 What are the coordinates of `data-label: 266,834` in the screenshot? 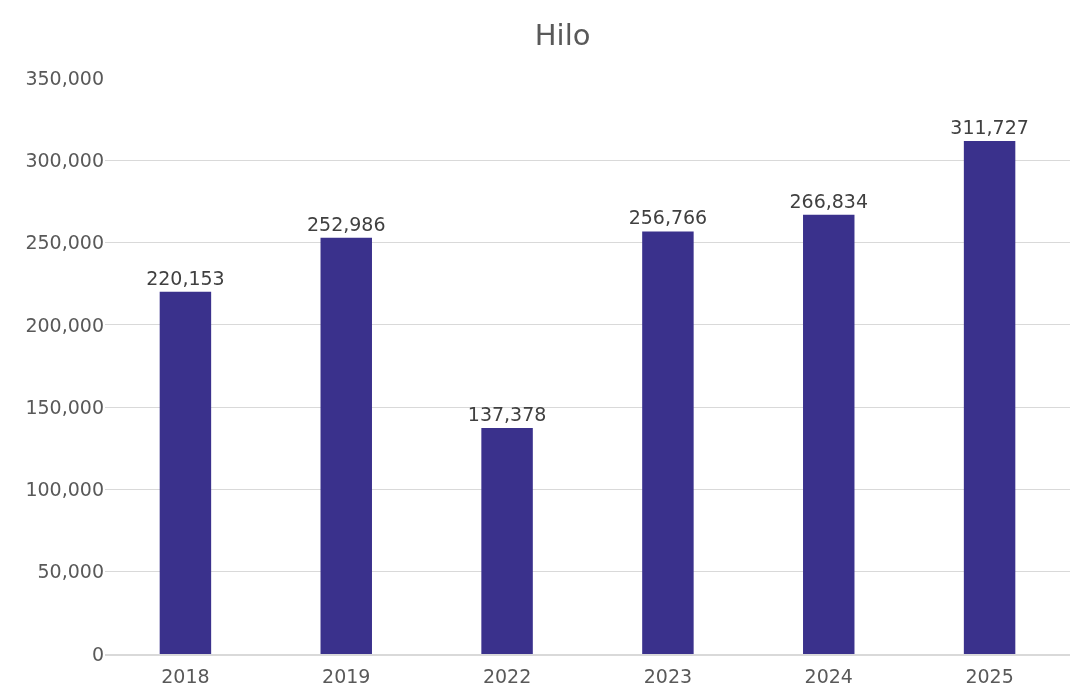 It's located at (829, 200).